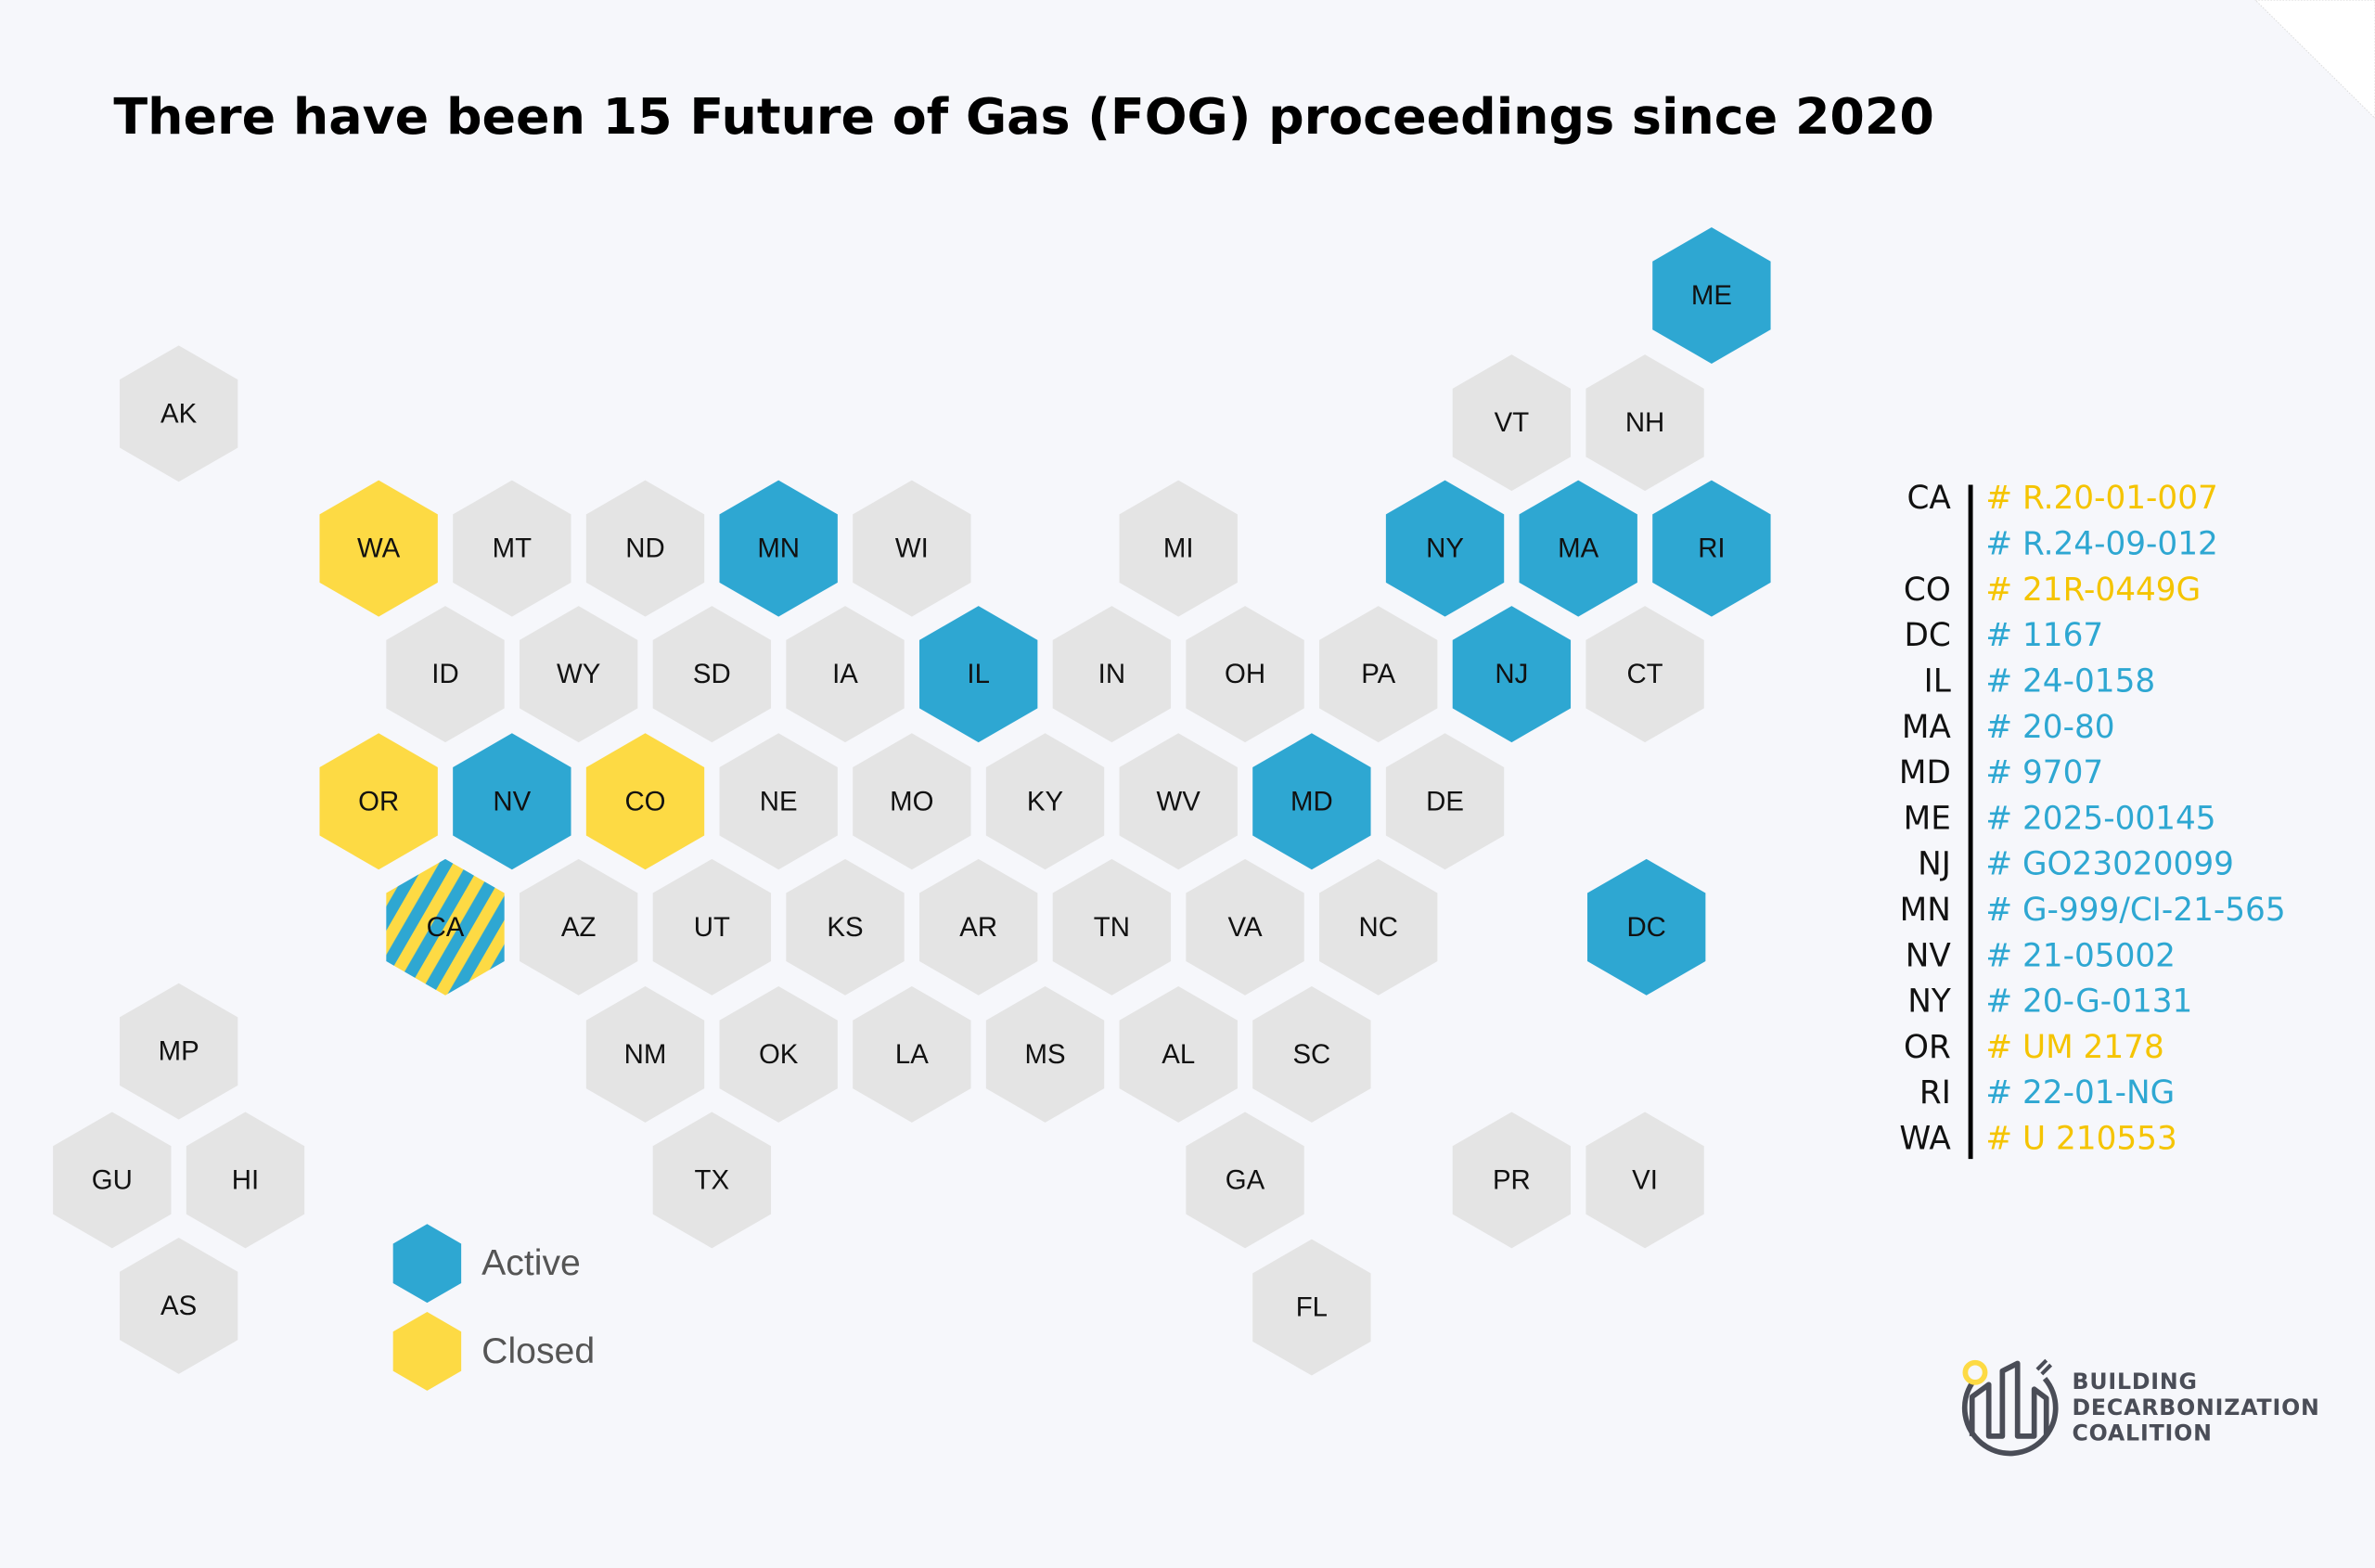 This screenshot has height=1568, width=2375. Describe the element at coordinates (2044, 636) in the screenshot. I see `proceeding-docket: # 1167` at that location.